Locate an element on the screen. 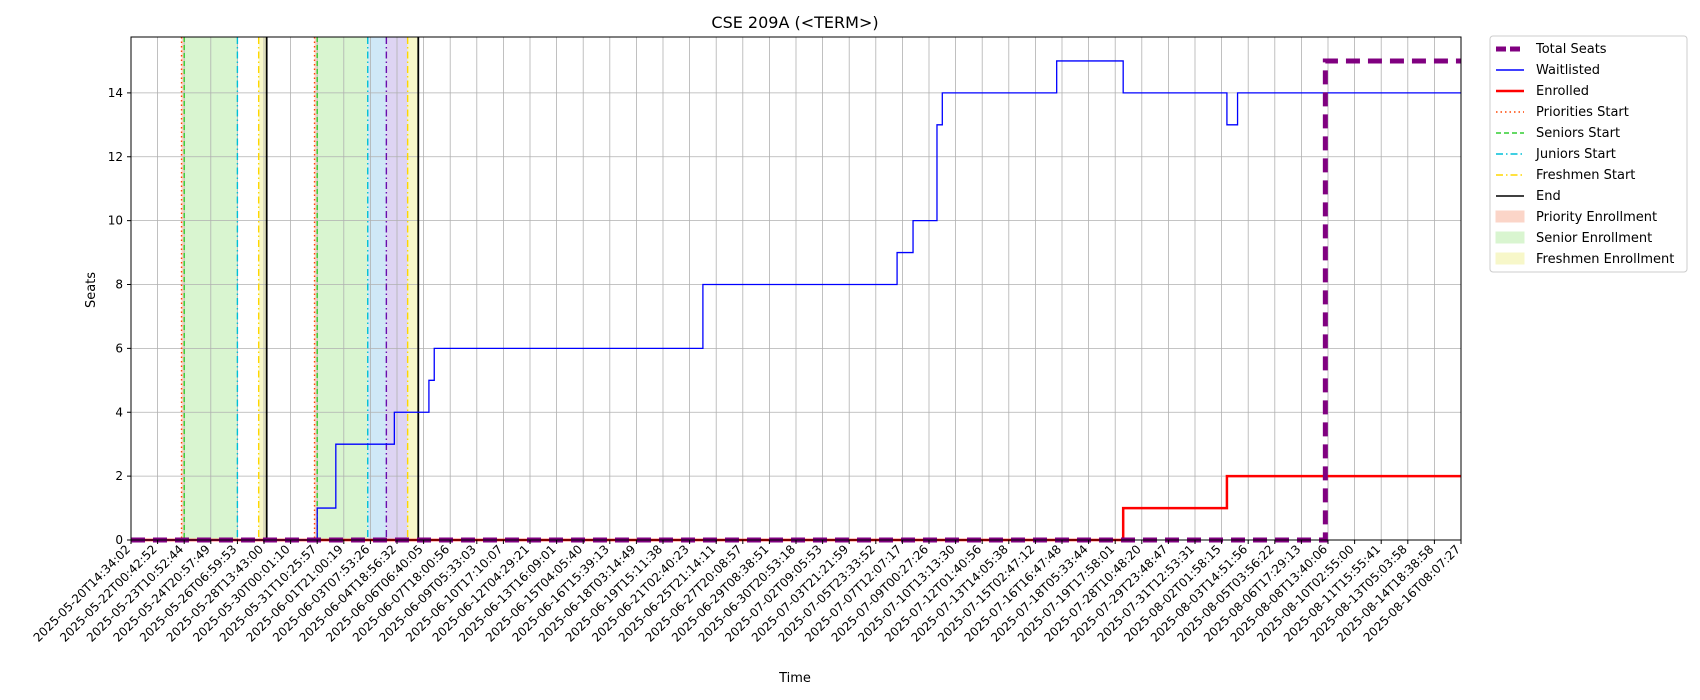  legend-label: Seniors Start is located at coordinates (1578, 133).